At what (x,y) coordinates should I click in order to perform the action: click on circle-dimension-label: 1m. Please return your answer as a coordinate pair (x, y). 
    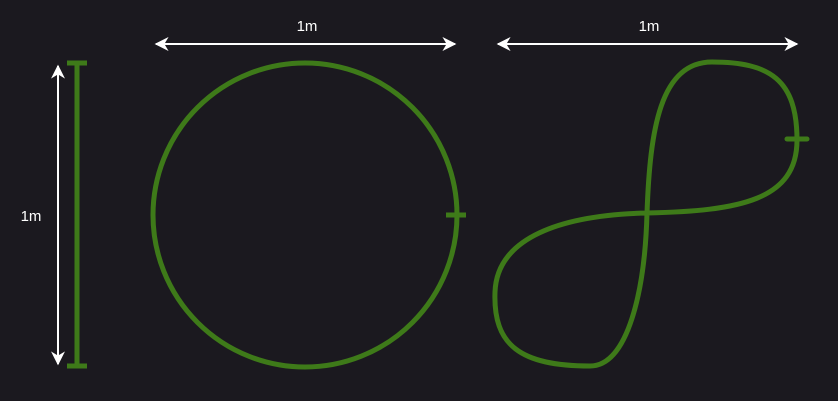
    Looking at the image, I should click on (307, 26).